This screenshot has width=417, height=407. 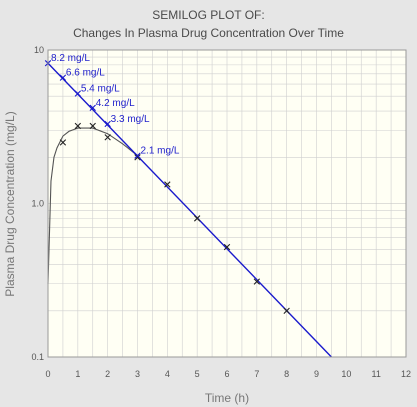 What do you see at coordinates (107, 374) in the screenshot?
I see `x-tick-label: 2` at bounding box center [107, 374].